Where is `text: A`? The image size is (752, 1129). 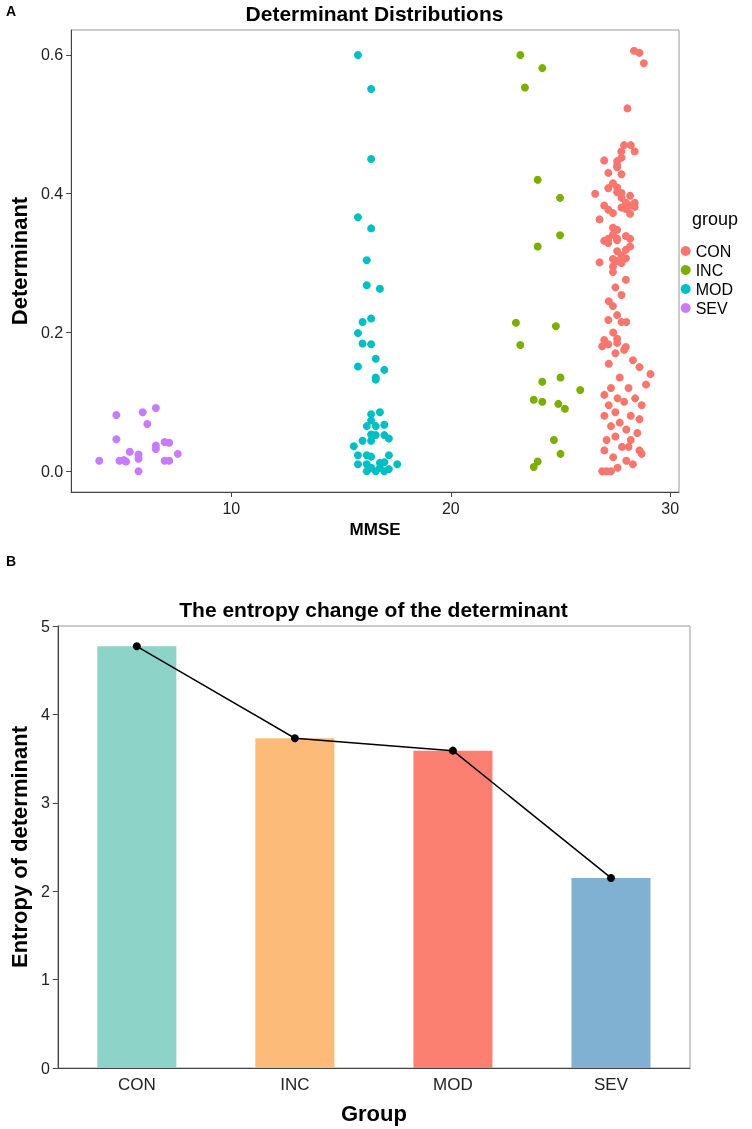
text: A is located at coordinates (11, 11).